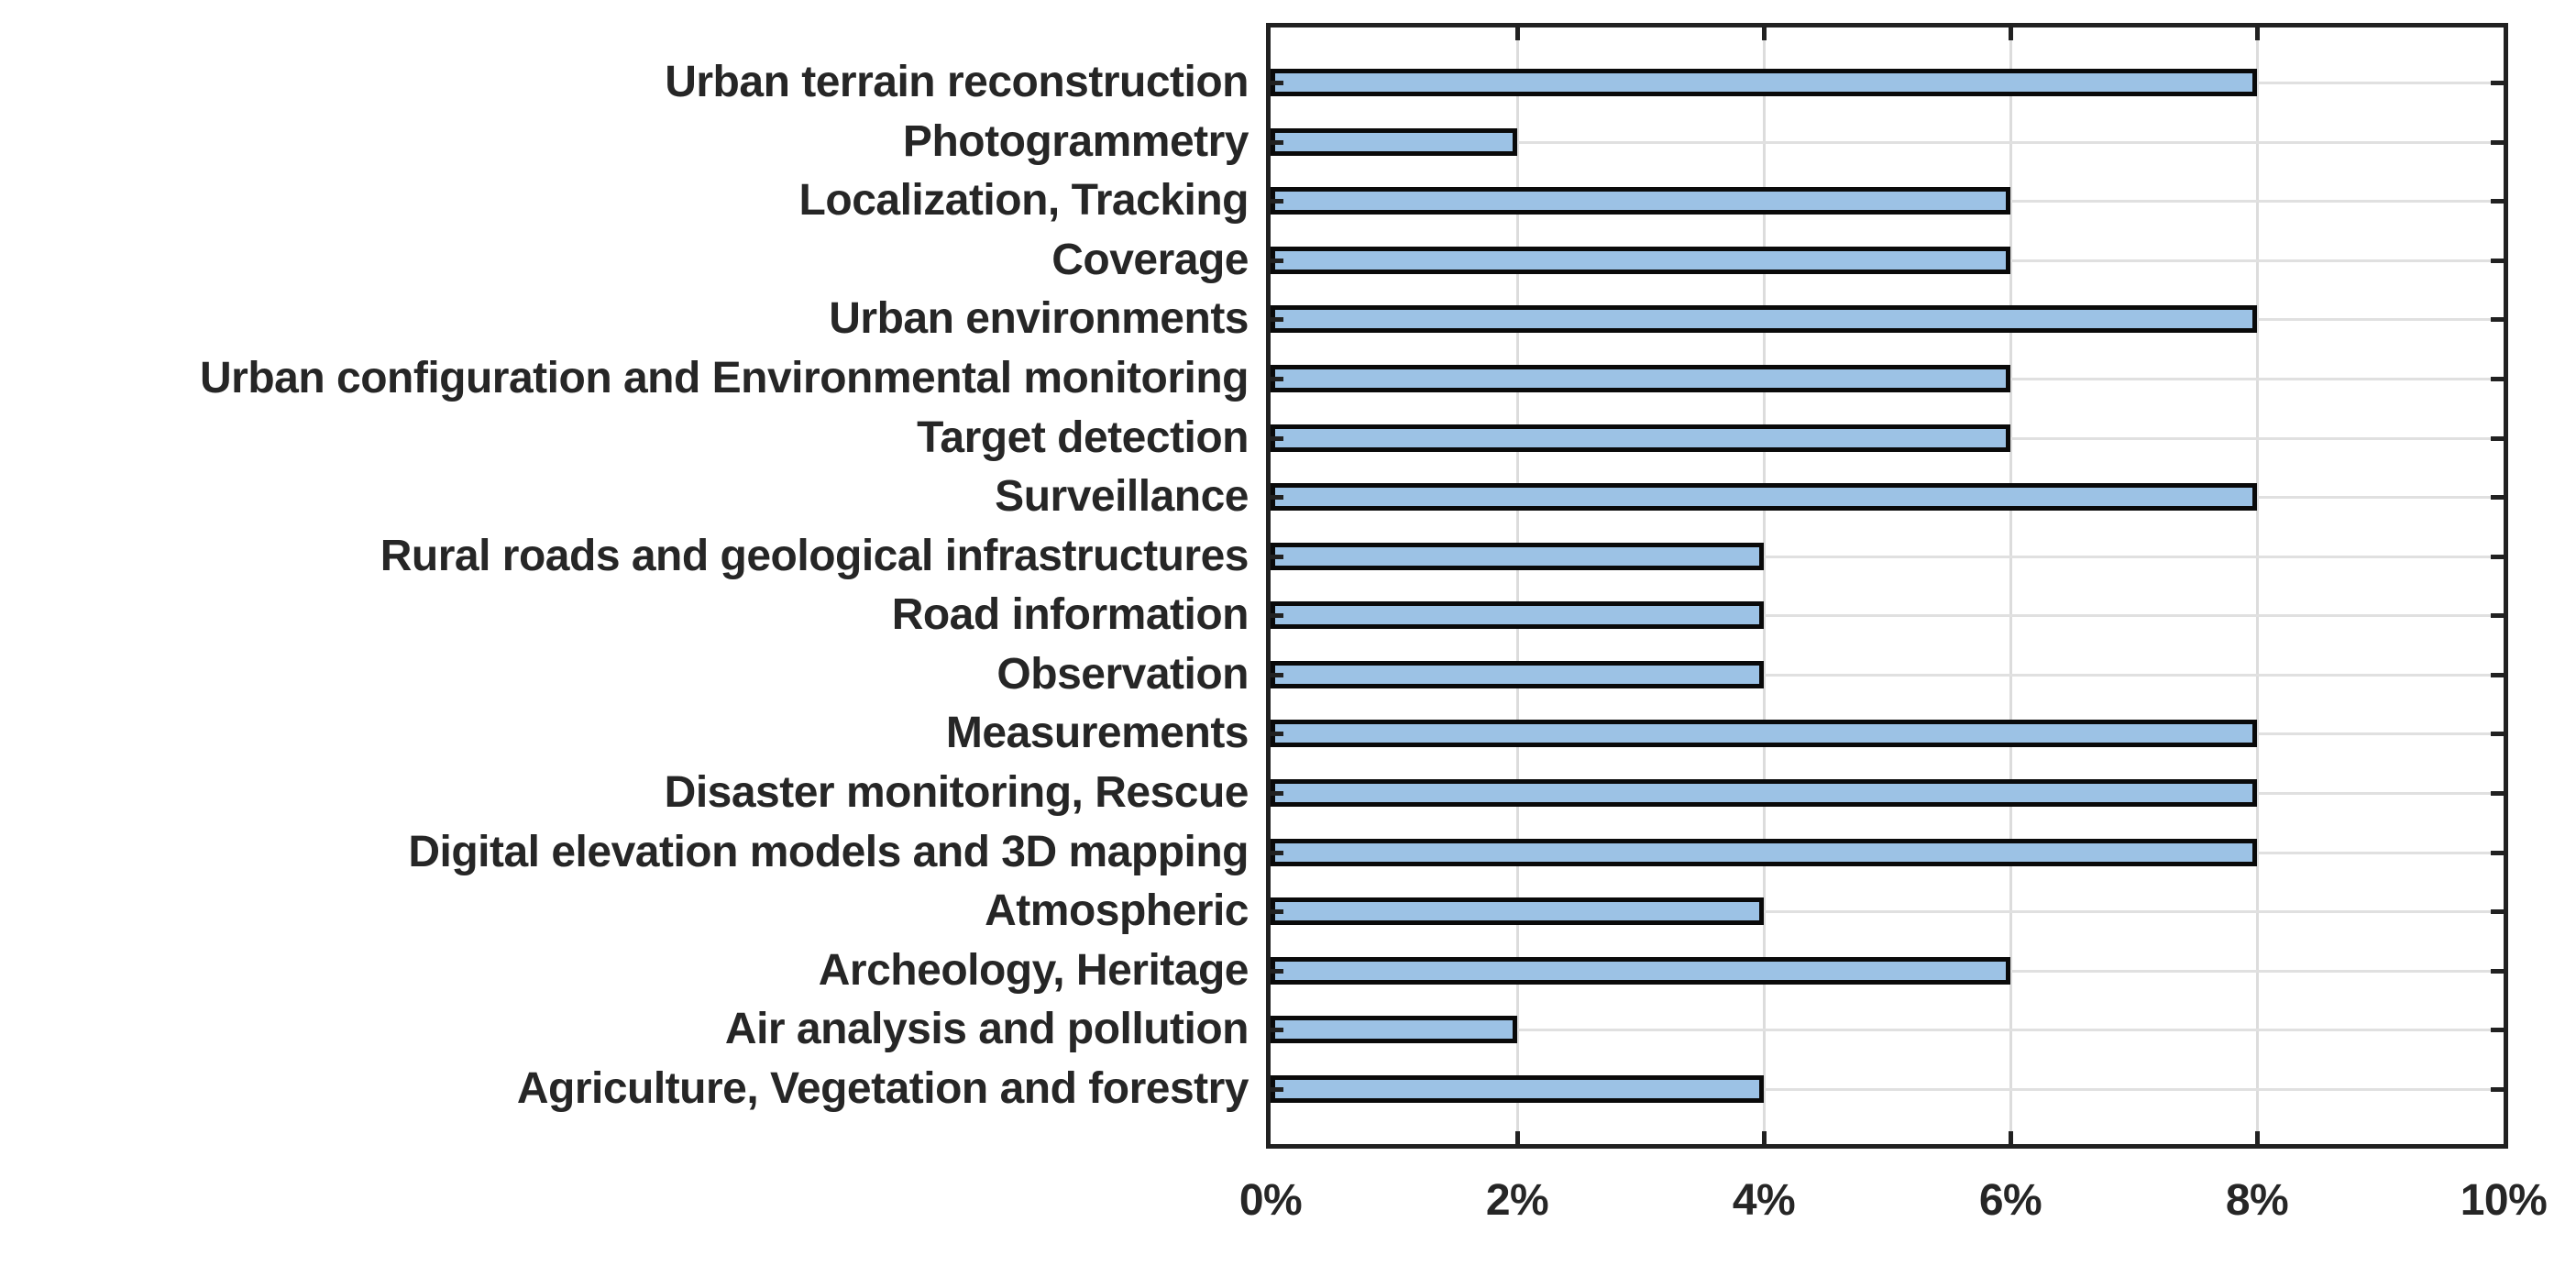 Image resolution: width=2576 pixels, height=1266 pixels. I want to click on x-tick-label: 6%, so click(2010, 1200).